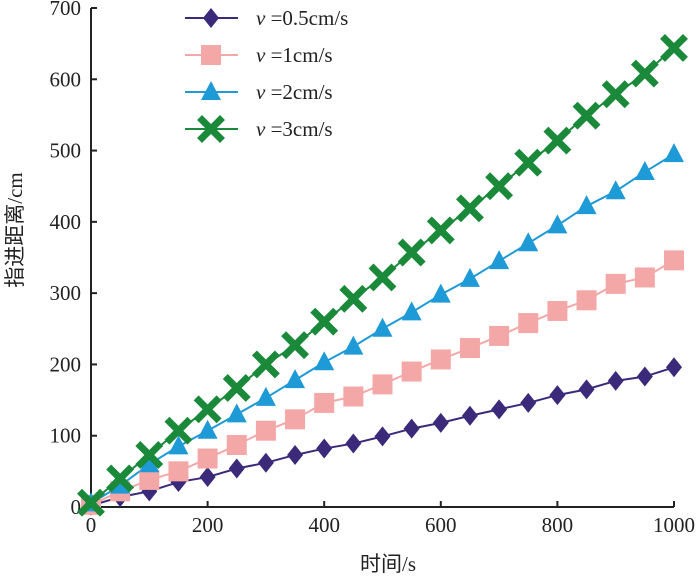  Describe the element at coordinates (66, 222) in the screenshot. I see `y-tick-label: 400` at that location.